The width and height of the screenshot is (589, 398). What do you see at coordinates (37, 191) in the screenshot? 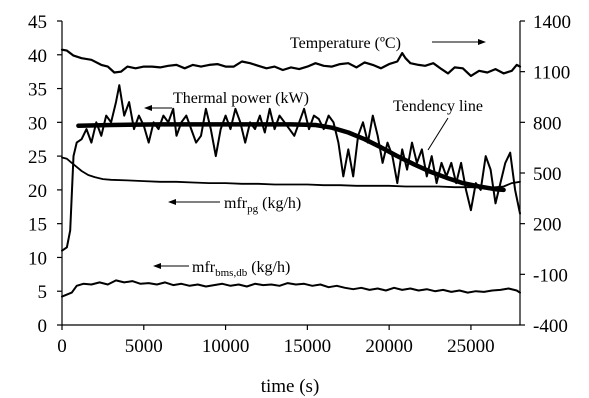
I see `y-left-tick-label: 20` at bounding box center [37, 191].